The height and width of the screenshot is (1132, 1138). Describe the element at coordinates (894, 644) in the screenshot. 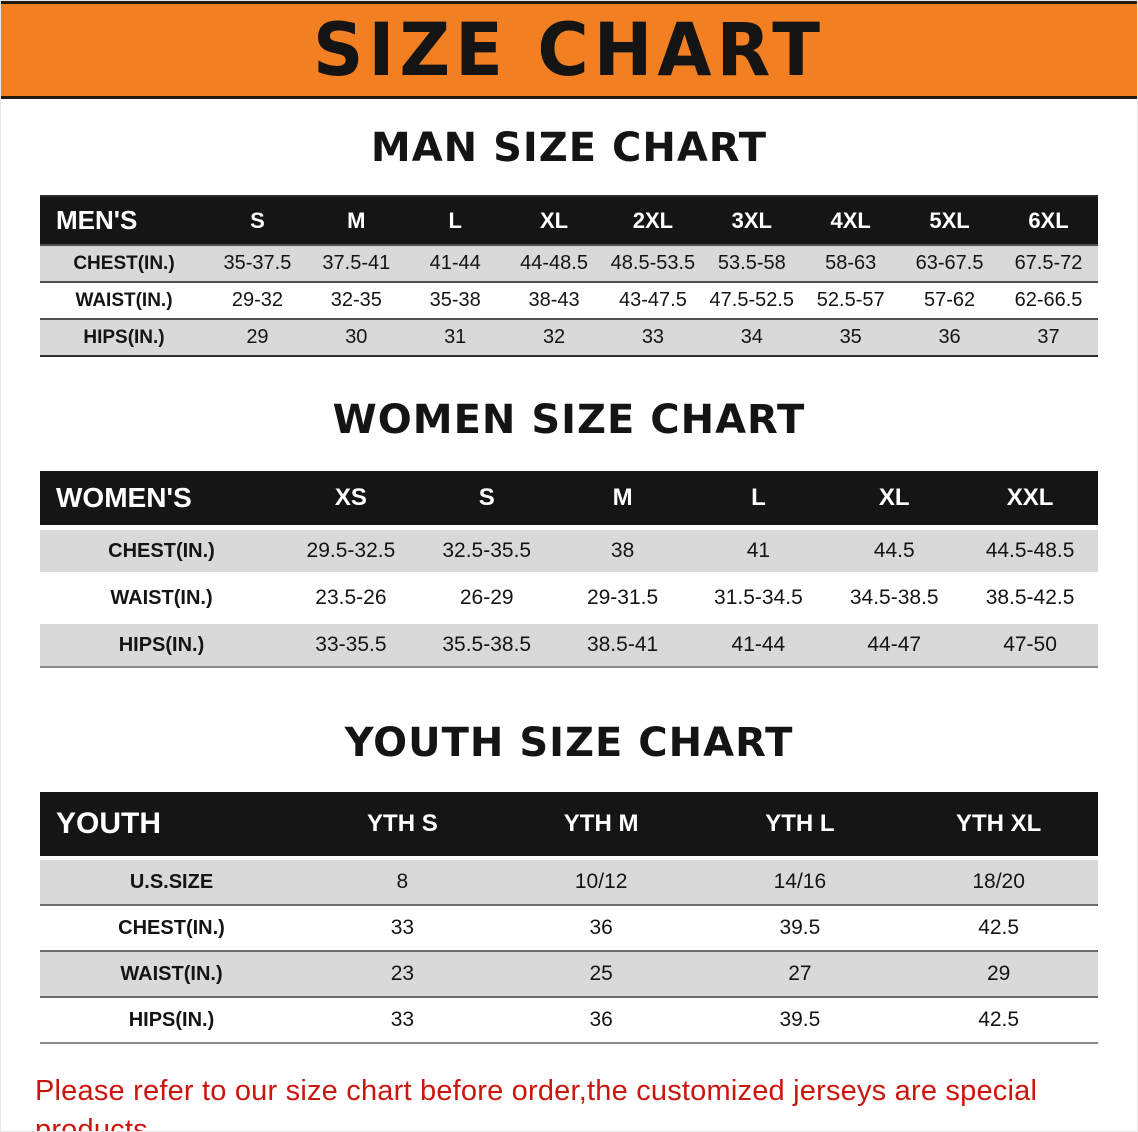

I see `table-cell: 44-47` at that location.